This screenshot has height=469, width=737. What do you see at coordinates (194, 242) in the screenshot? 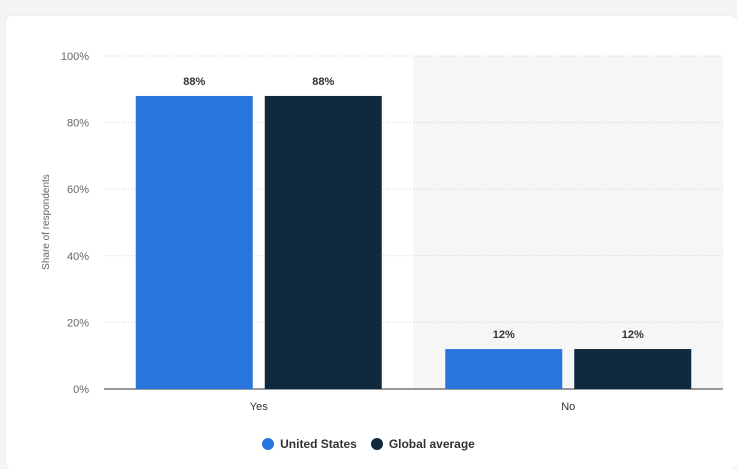
I see `bar-united-states-yes` at bounding box center [194, 242].